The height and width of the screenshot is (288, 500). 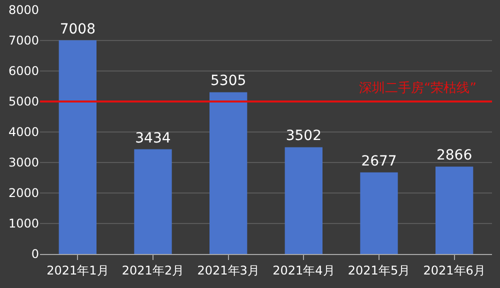 I want to click on y-tick-label: 5000, so click(x=23, y=101).